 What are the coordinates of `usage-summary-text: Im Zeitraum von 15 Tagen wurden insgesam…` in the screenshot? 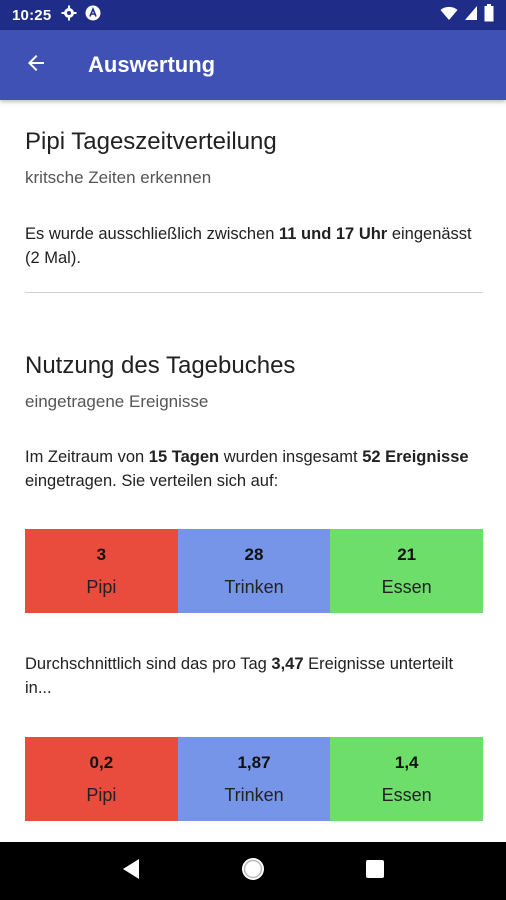 It's located at (254, 469).